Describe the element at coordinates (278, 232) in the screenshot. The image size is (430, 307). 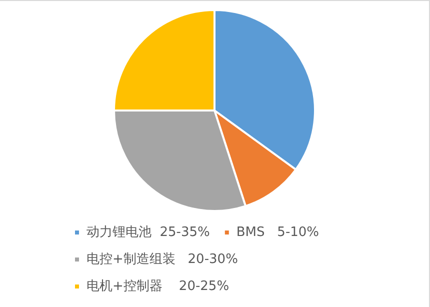
I see `legend-label: BMS 5-10%` at that location.